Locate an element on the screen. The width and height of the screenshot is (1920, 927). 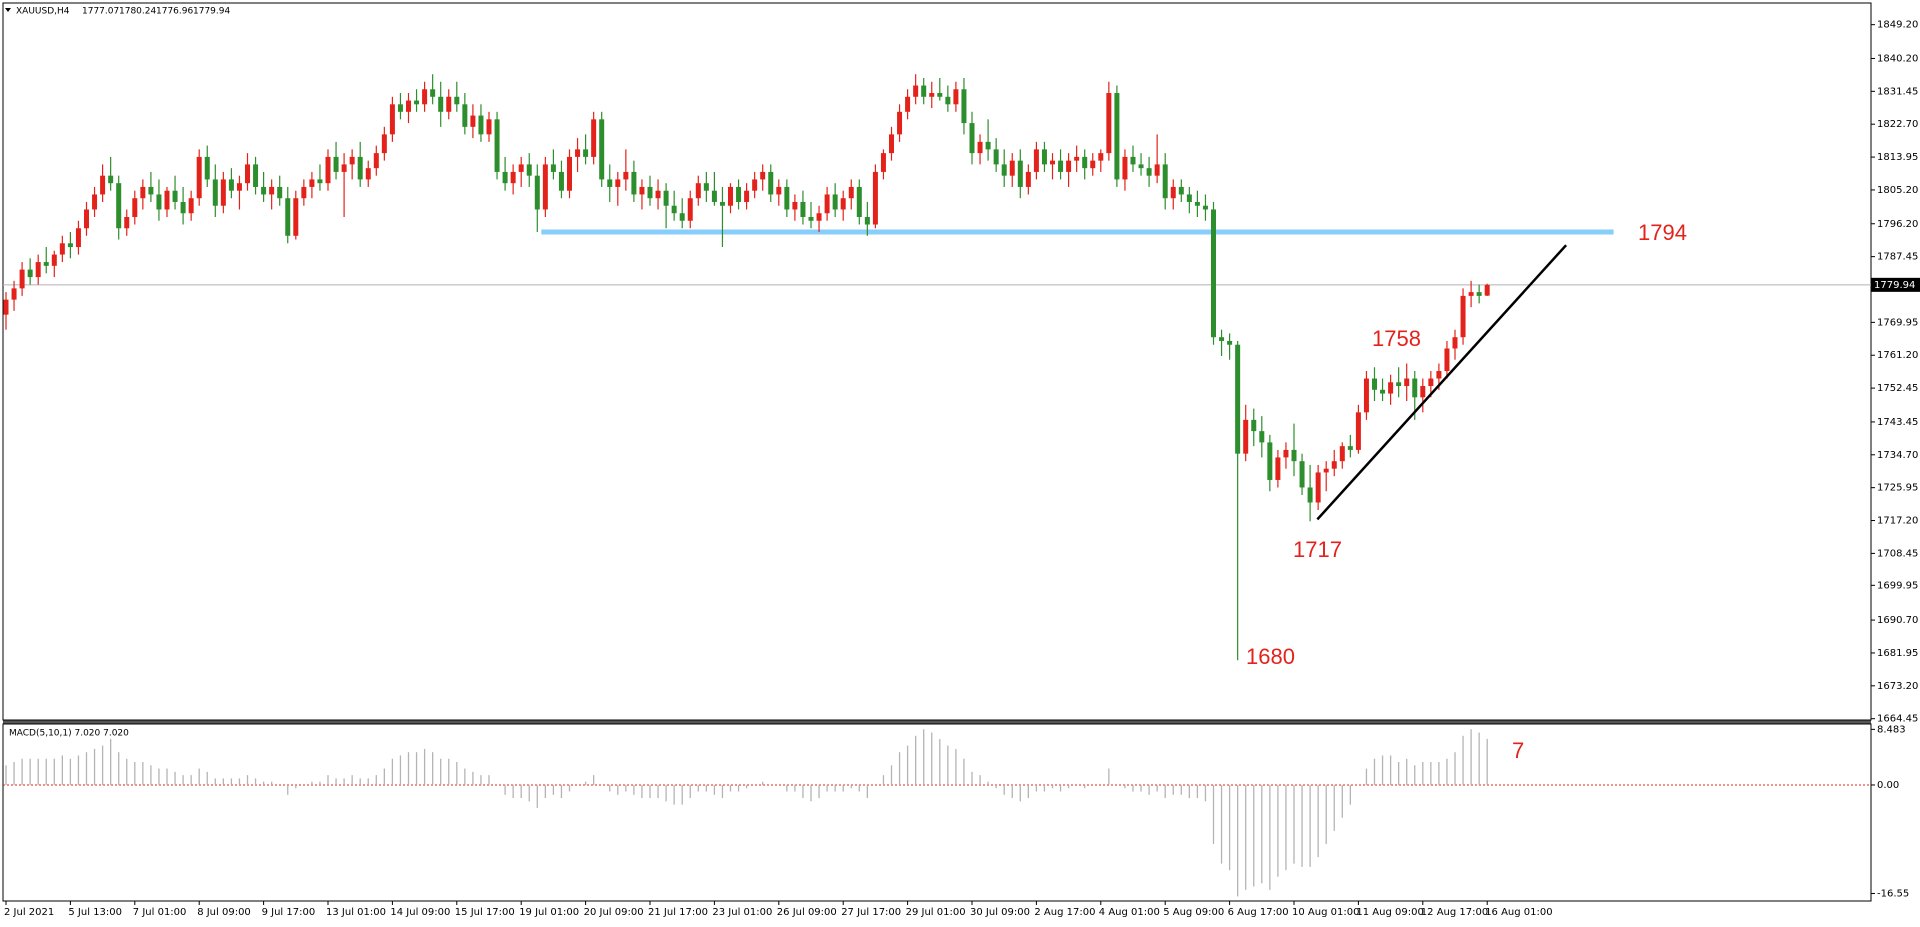
x-tick-label: 19 Jul 01:00 is located at coordinates (549, 912).